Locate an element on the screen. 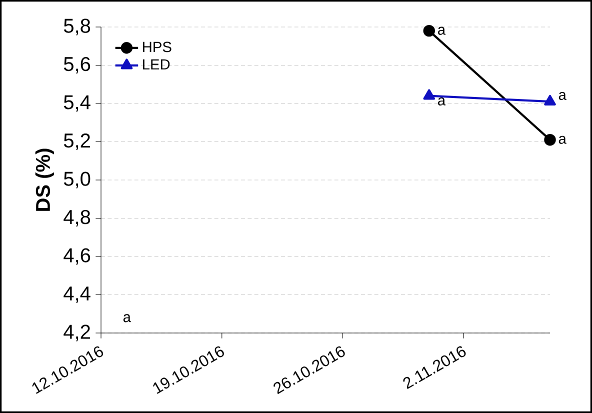 The image size is (592, 413). y-tick-label: 5,6 is located at coordinates (77, 65).